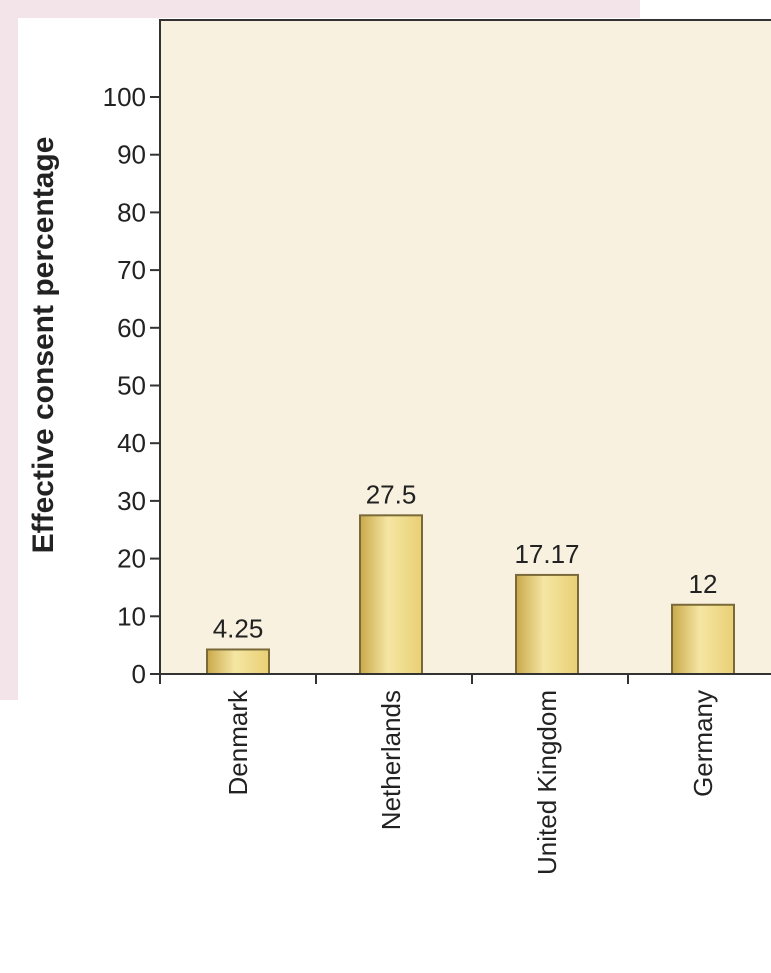 This screenshot has width=771, height=973. I want to click on data-label: 17.17, so click(546, 554).